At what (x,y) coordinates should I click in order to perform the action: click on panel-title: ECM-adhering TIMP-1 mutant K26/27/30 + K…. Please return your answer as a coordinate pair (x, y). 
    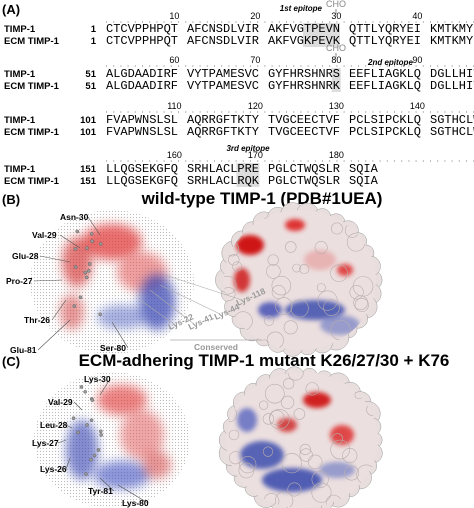
    Looking at the image, I should click on (264, 360).